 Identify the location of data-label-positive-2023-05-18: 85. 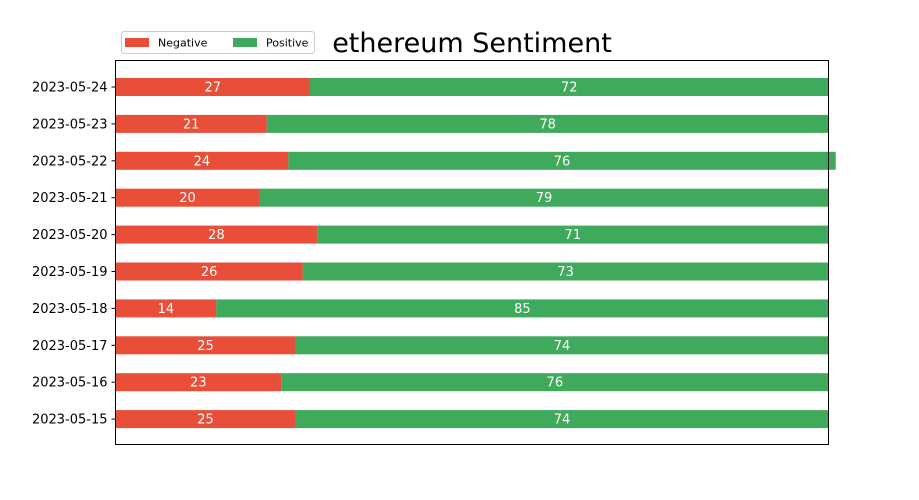
(522, 309).